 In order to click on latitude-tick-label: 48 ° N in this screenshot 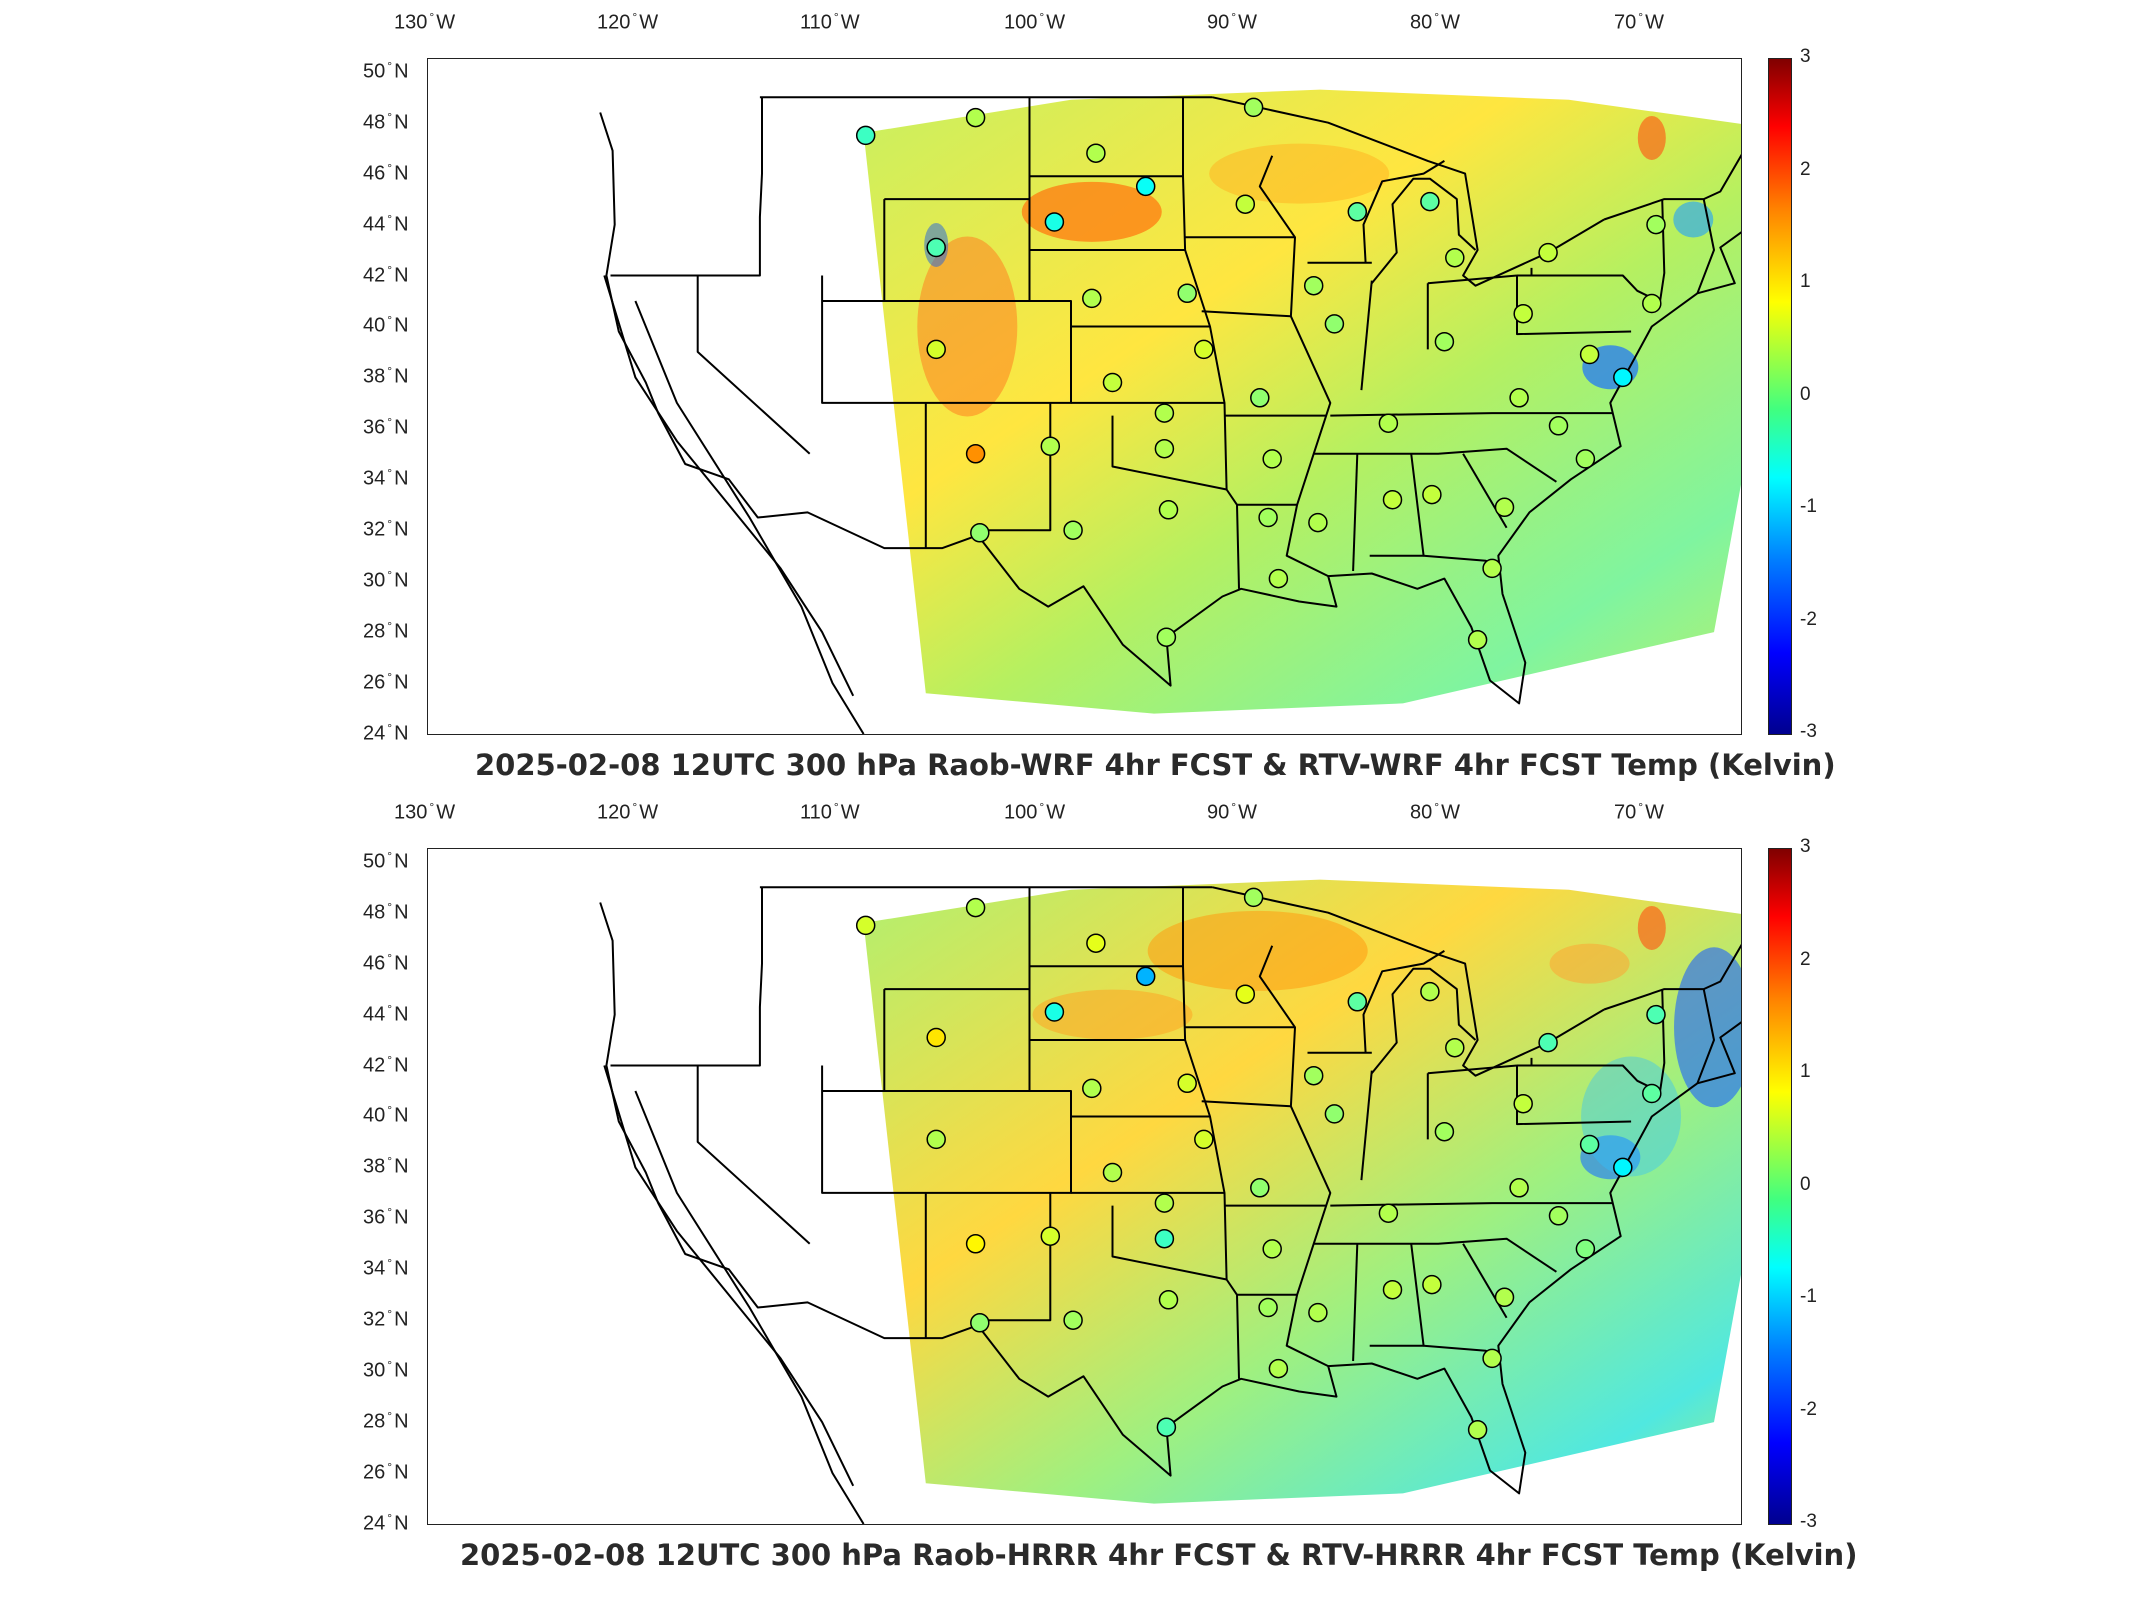, I will do `click(386, 911)`.